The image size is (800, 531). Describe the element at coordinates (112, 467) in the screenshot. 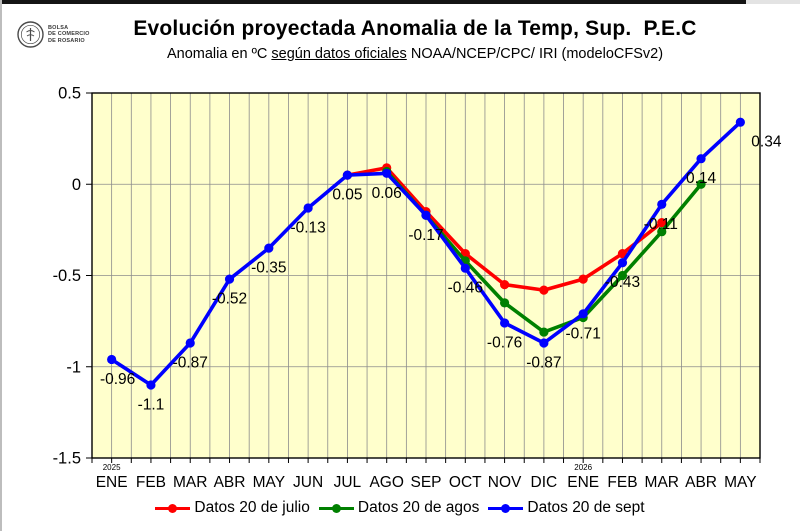

I see `svg-text: 2025` at that location.